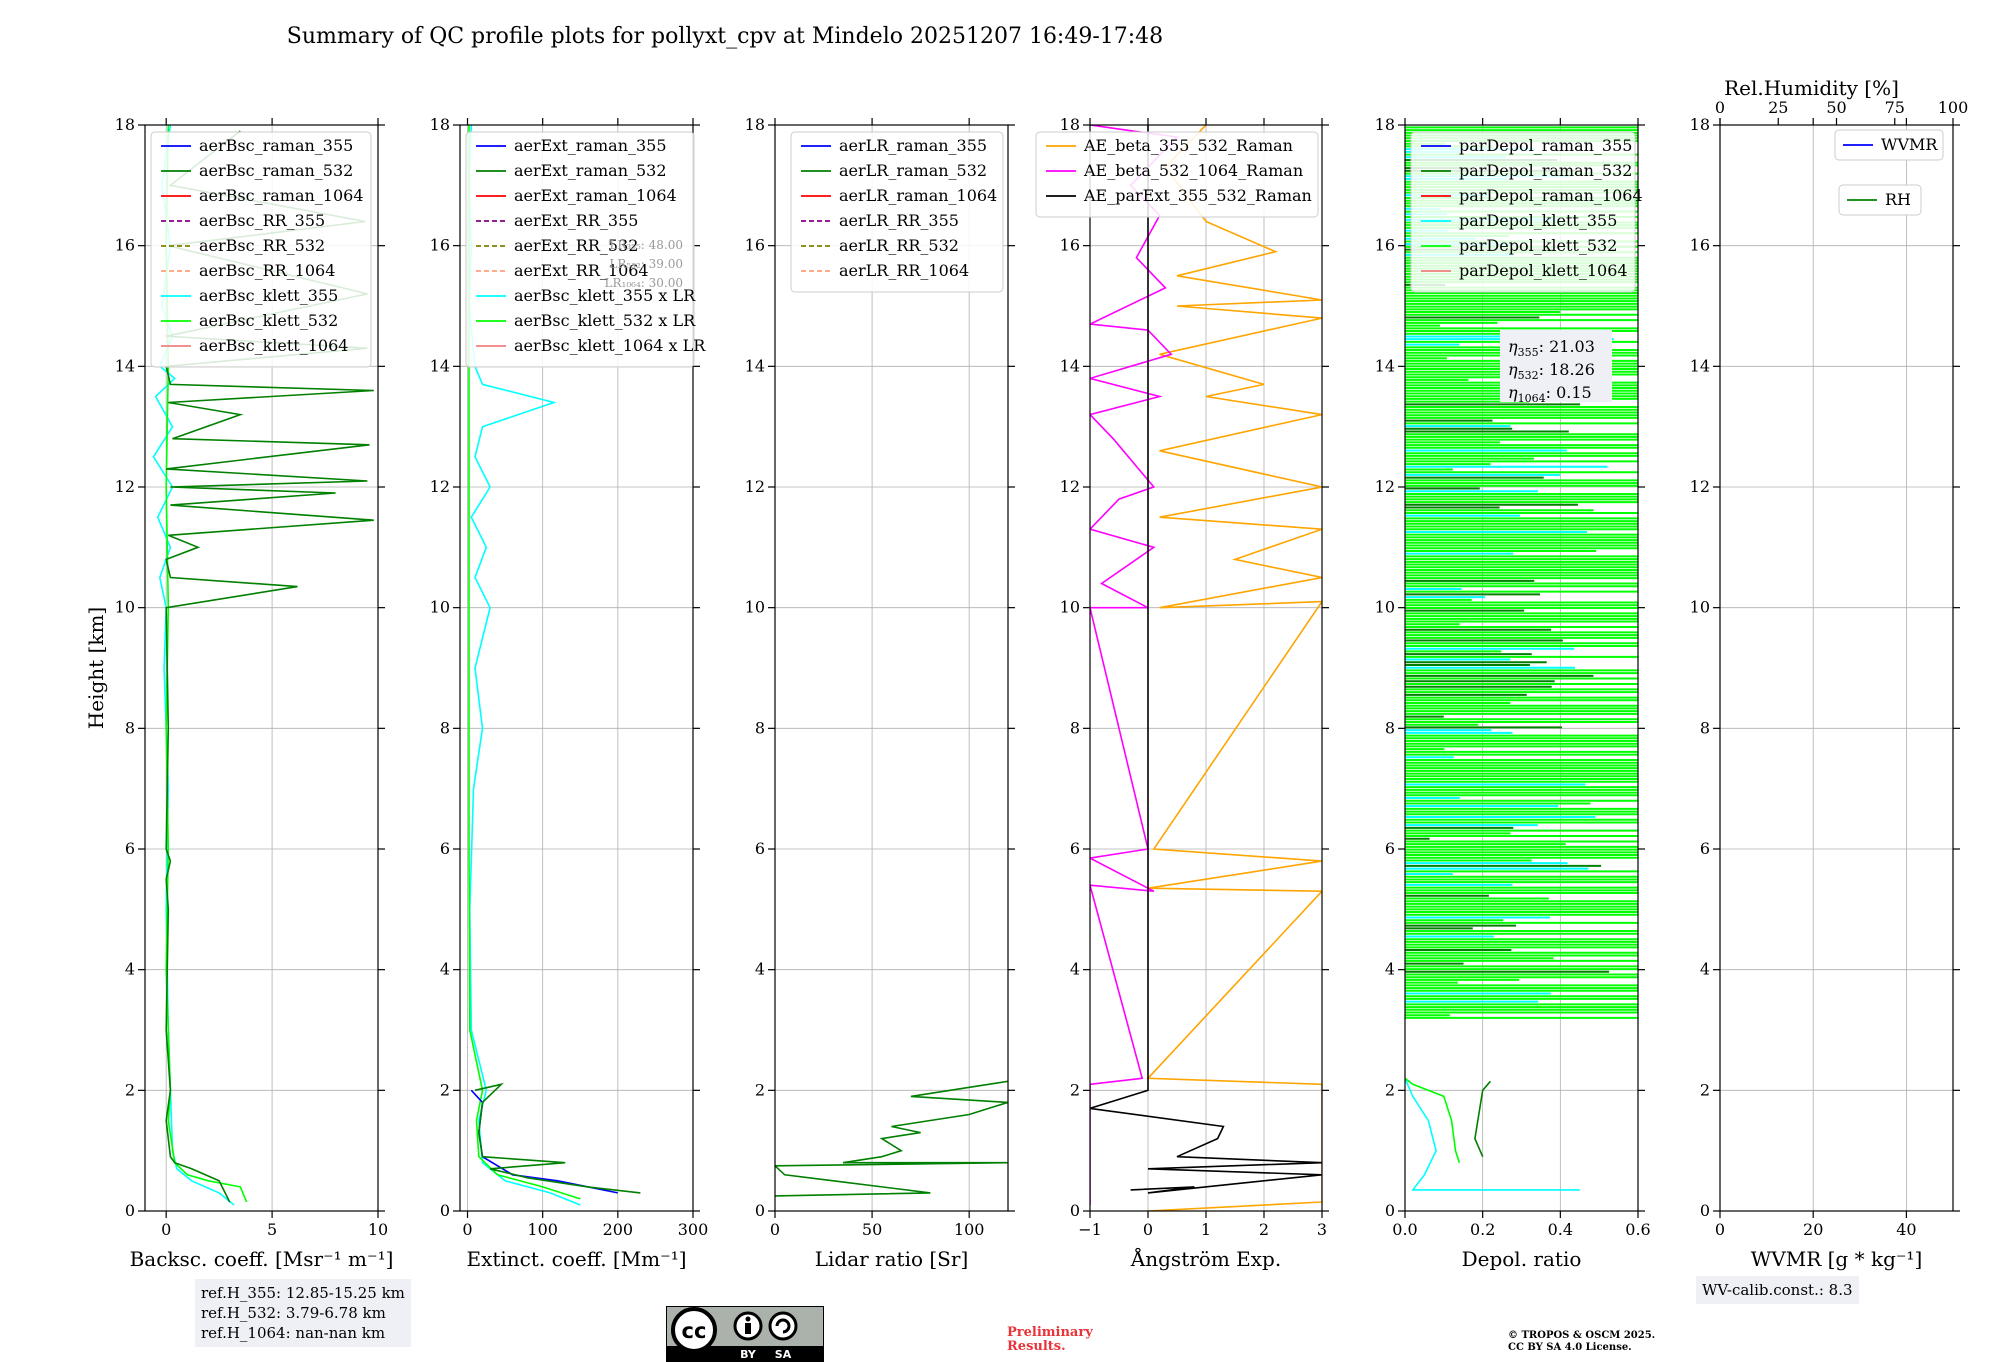 The height and width of the screenshot is (1362, 2000). Describe the element at coordinates (268, 295) in the screenshot. I see `legend-entry: aerBsc_klett_355` at that location.